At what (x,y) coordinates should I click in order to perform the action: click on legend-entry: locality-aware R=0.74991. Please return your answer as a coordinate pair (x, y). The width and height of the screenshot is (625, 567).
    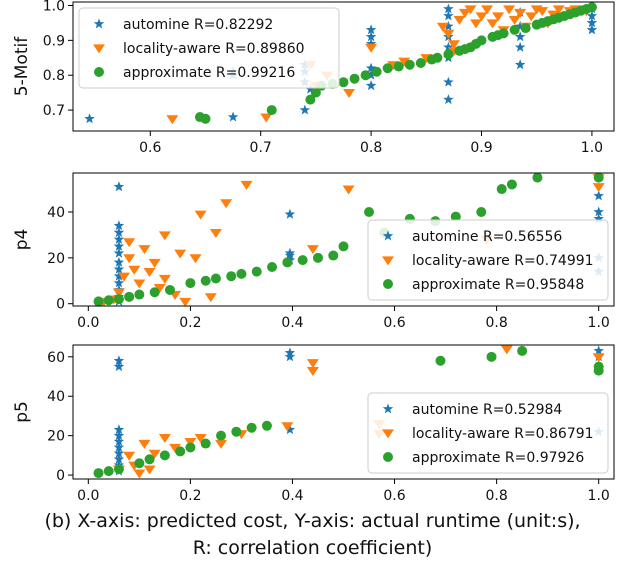
    Looking at the image, I should click on (503, 261).